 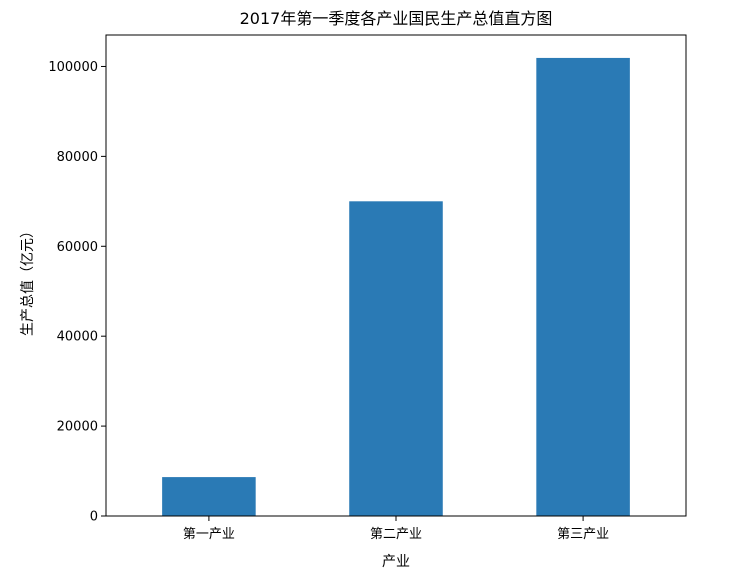 I want to click on x-tick-label: 第二产业, so click(x=396, y=534).